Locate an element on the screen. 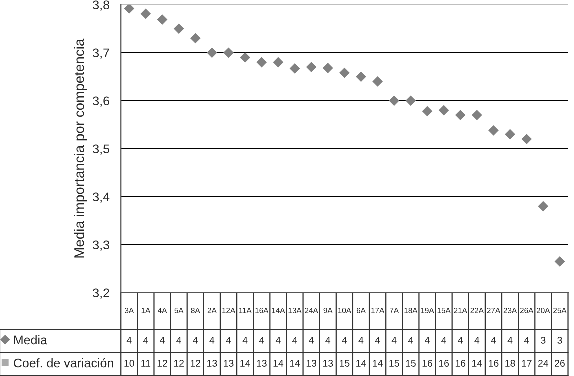  y-tick-label: 3,2 is located at coordinates (101, 294).